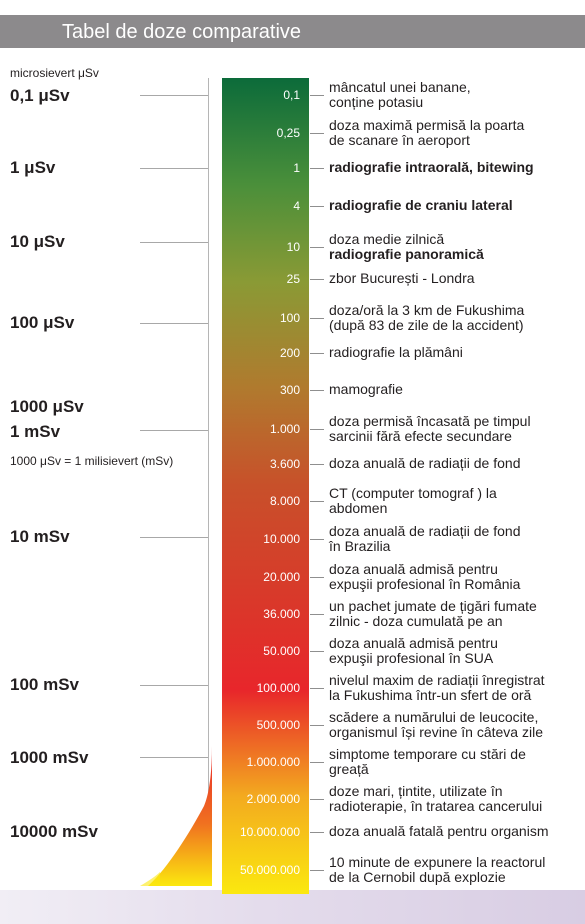 The image size is (585, 924). Describe the element at coordinates (360, 546) in the screenshot. I see `dose-description-line: în Brazilia` at that location.